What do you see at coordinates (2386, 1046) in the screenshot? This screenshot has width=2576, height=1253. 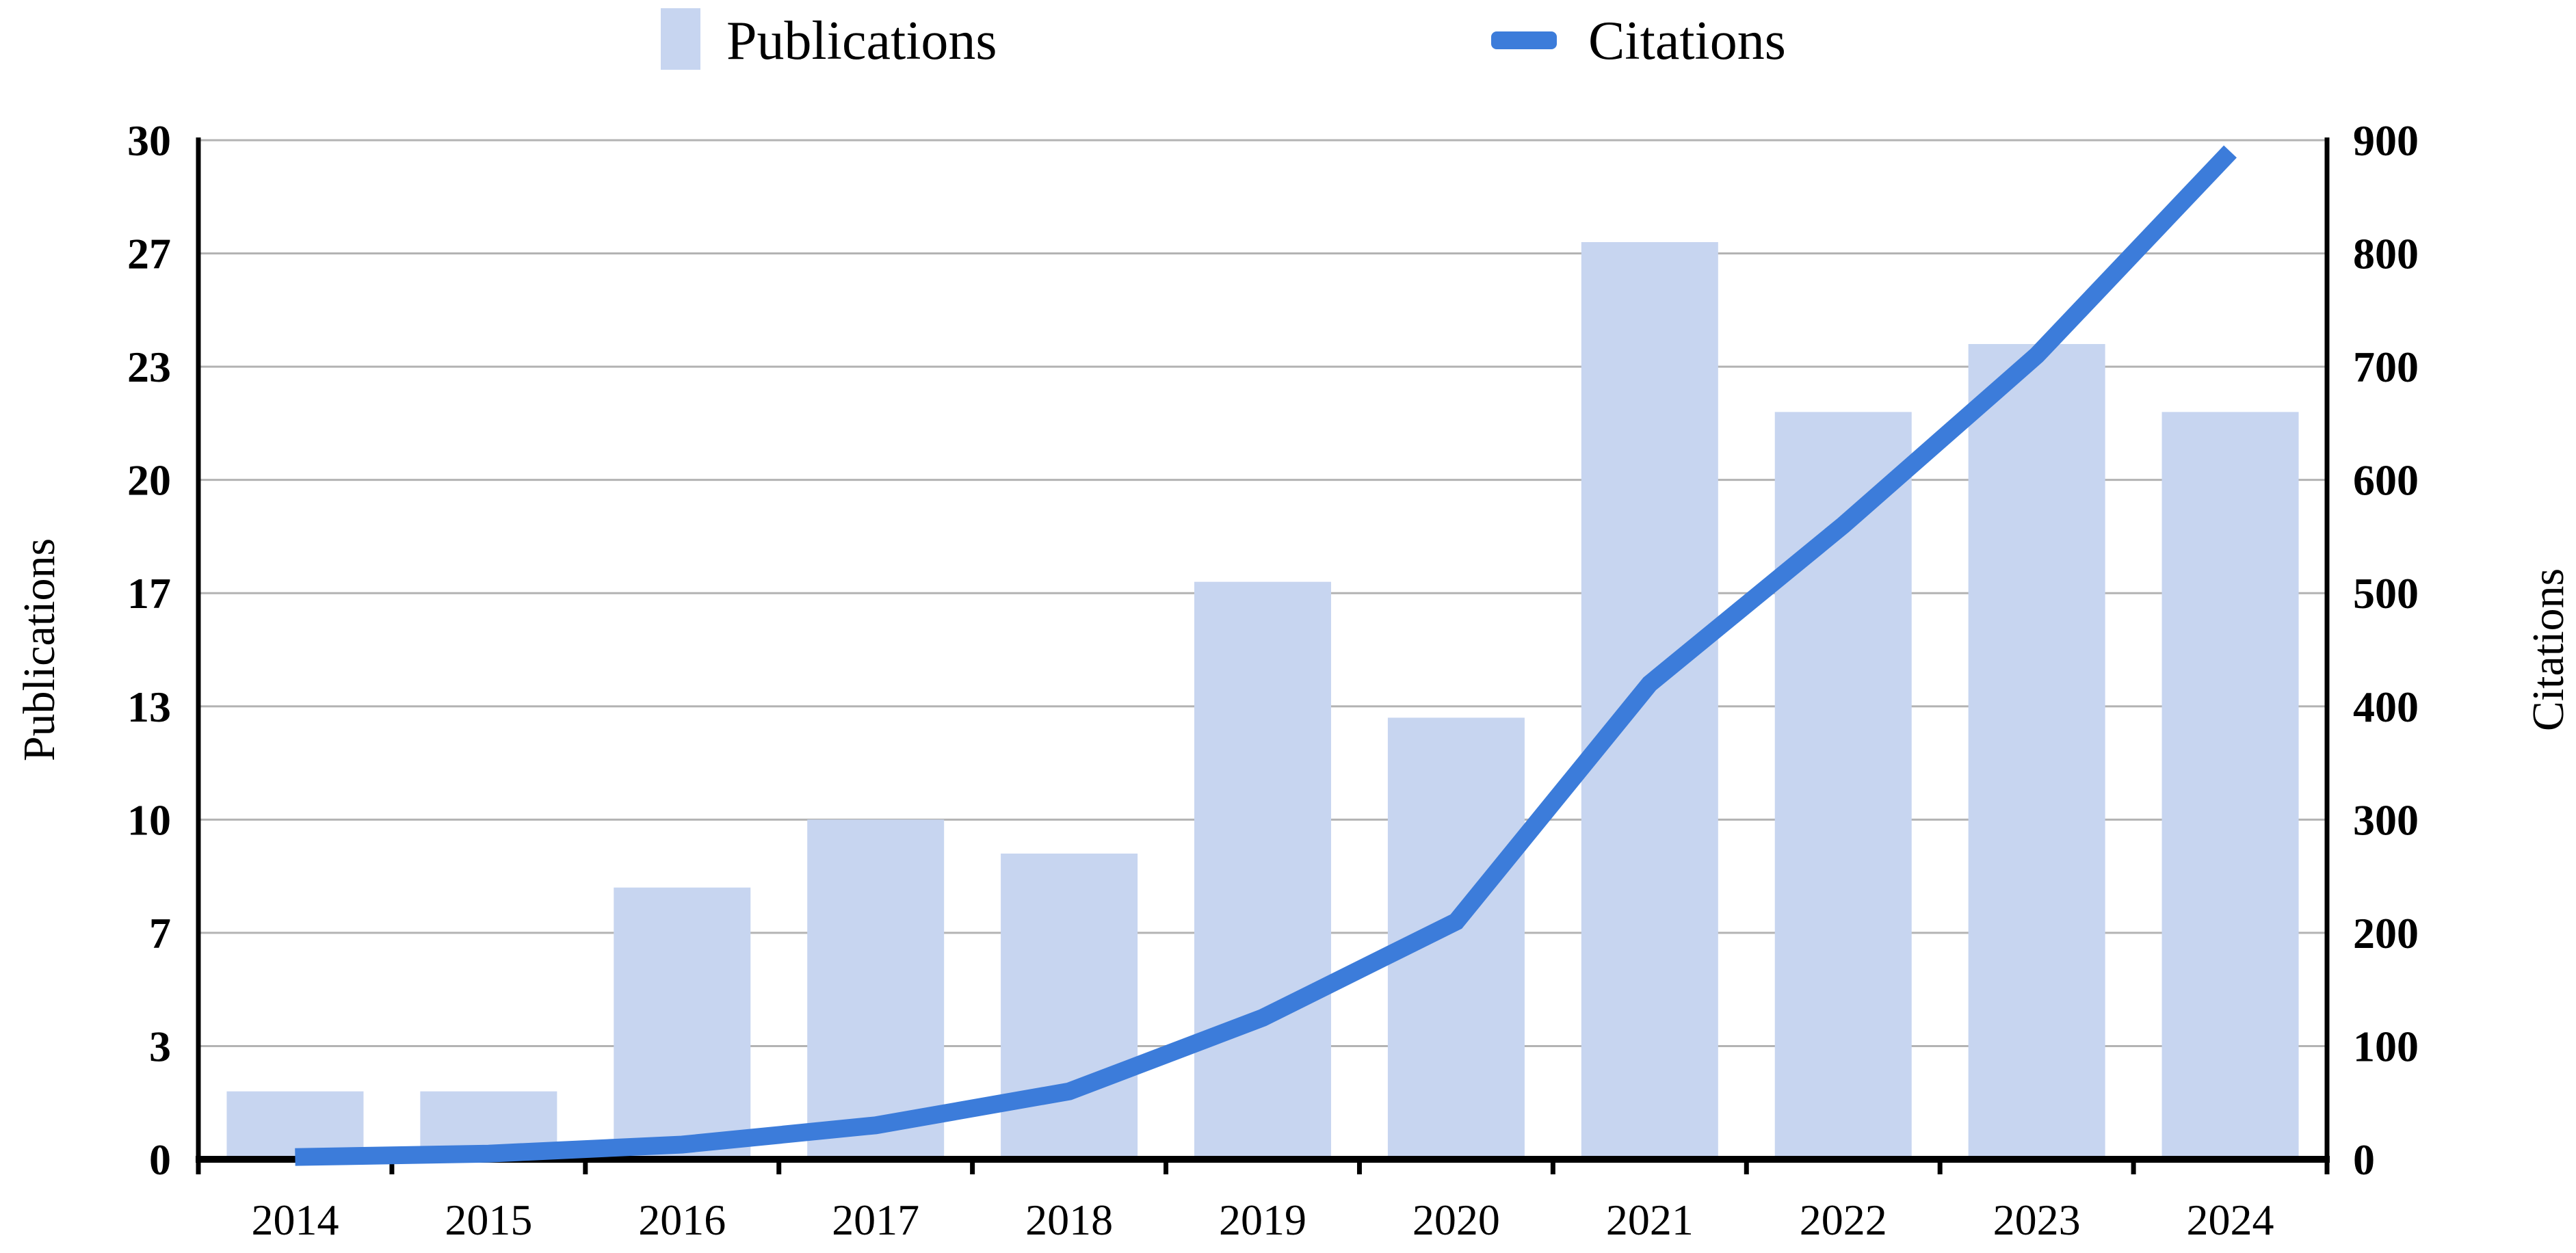 I see `right-tick-label-100: 100` at bounding box center [2386, 1046].